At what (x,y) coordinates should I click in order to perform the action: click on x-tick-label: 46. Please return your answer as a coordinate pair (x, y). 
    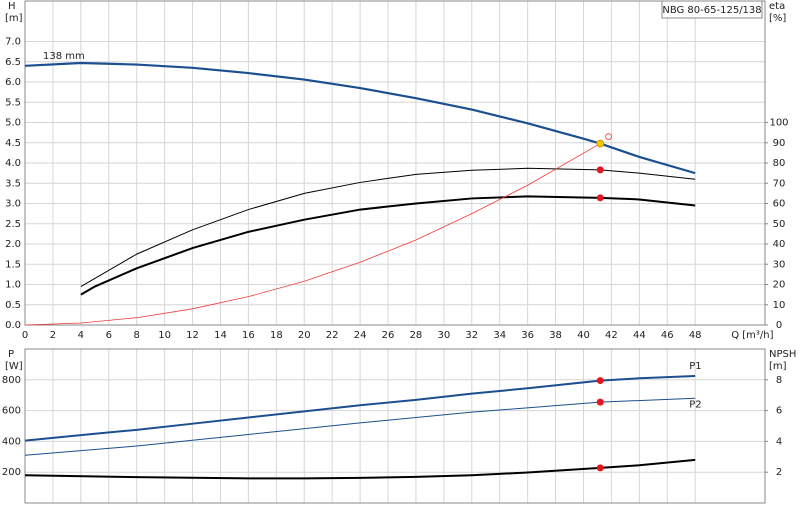
    Looking at the image, I should click on (667, 335).